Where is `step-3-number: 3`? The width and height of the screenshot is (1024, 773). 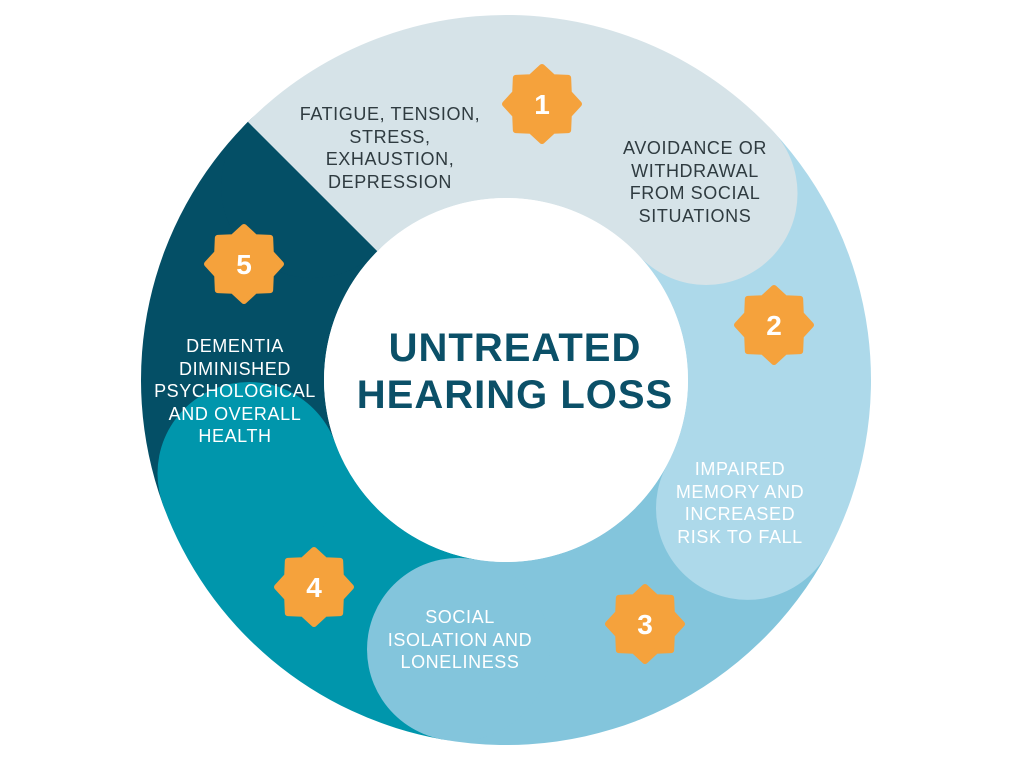 step-3-number: 3 is located at coordinates (645, 624).